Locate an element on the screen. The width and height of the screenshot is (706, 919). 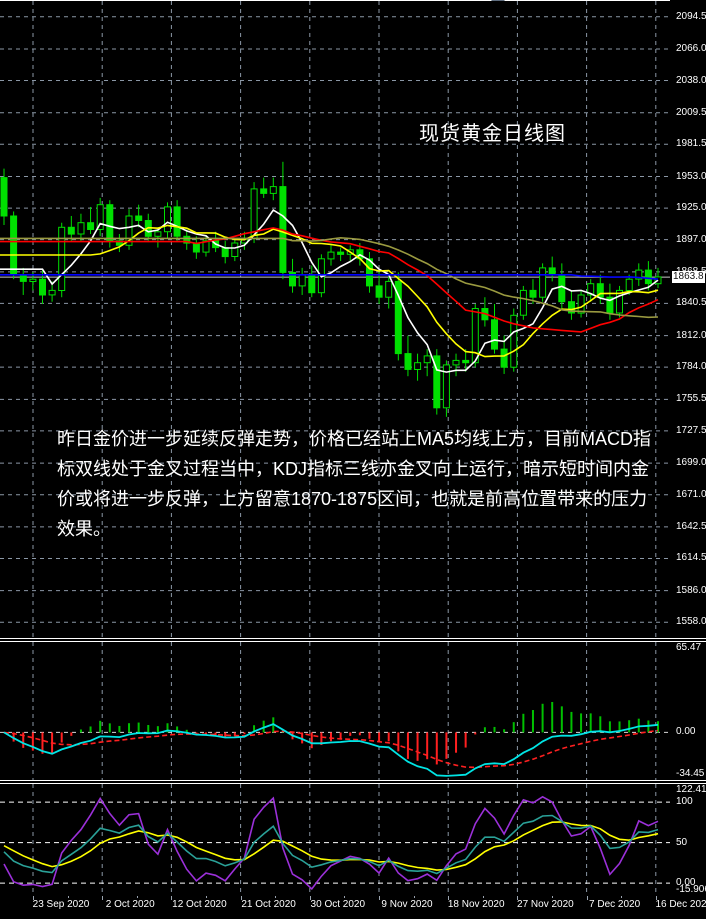
price-axis-label: 1755.5 is located at coordinates (691, 399).